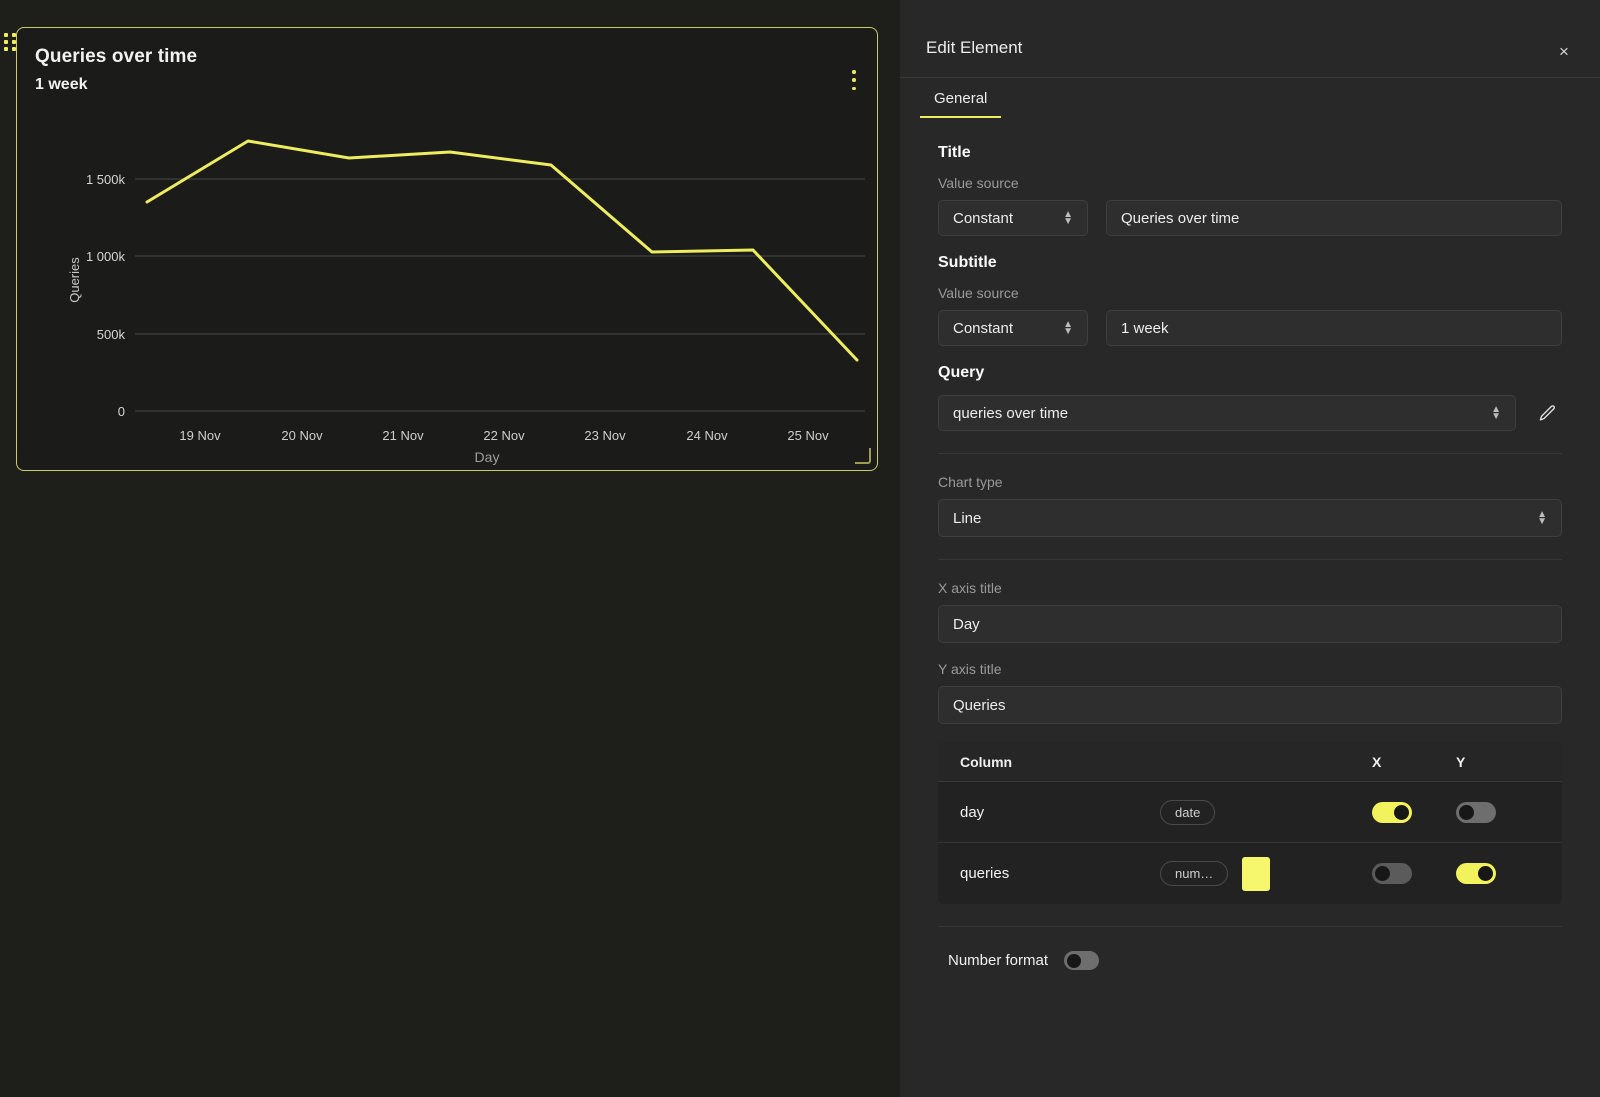 This screenshot has width=1600, height=1097. What do you see at coordinates (1250, 104) in the screenshot?
I see `panel-tabs: General` at bounding box center [1250, 104].